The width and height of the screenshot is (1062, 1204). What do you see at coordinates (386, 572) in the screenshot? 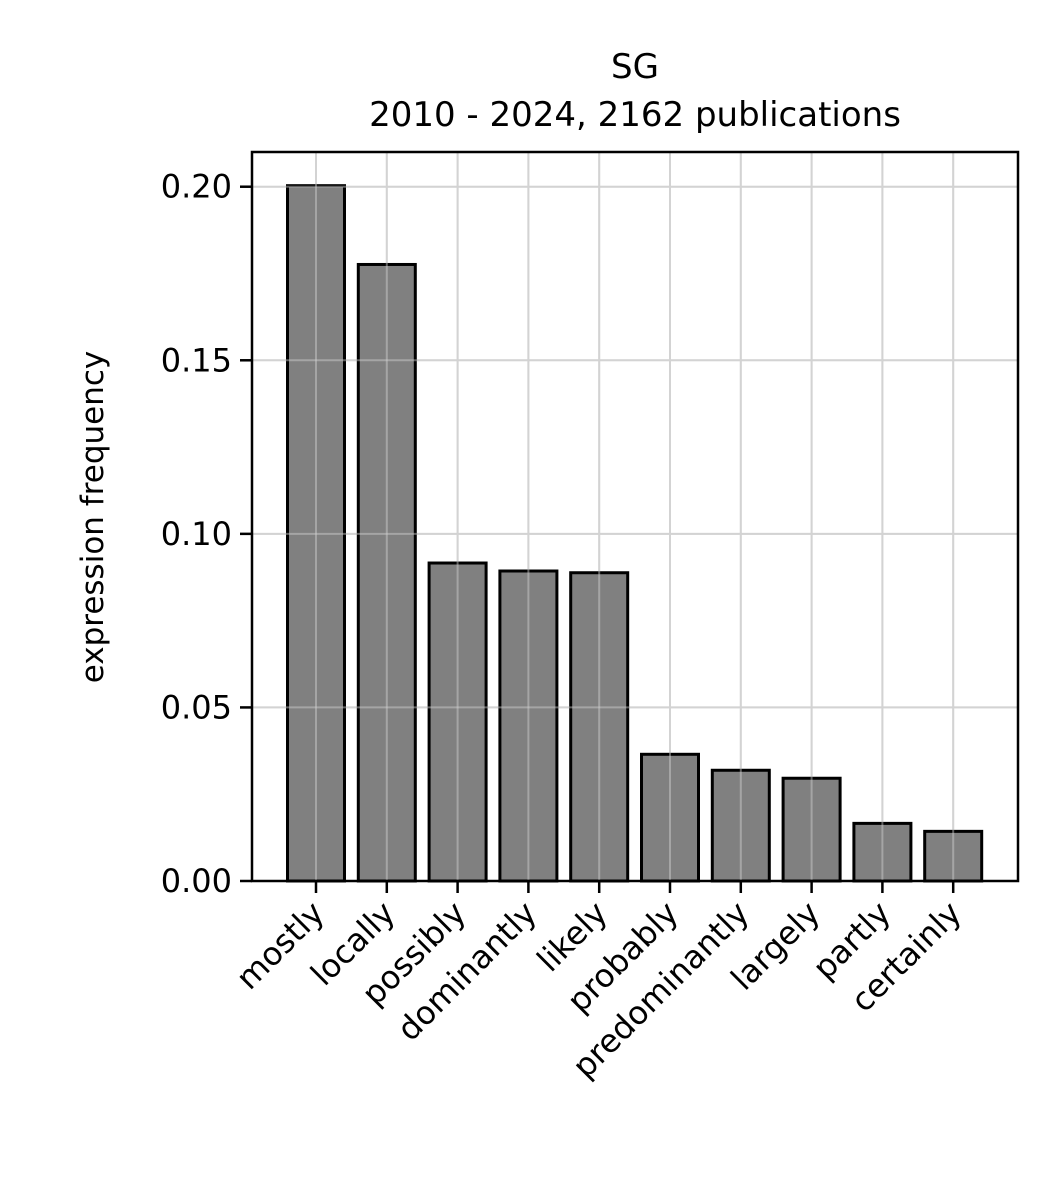
I see `bar-locally` at bounding box center [386, 572].